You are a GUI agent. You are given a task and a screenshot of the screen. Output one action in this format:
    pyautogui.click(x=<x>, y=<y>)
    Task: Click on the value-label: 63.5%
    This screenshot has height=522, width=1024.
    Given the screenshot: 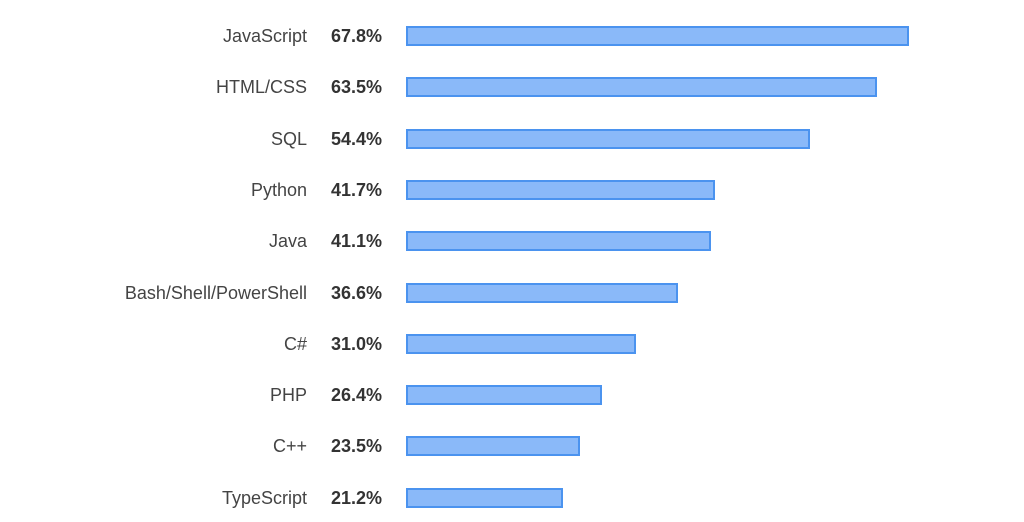 What is the action you would take?
    pyautogui.click(x=357, y=87)
    